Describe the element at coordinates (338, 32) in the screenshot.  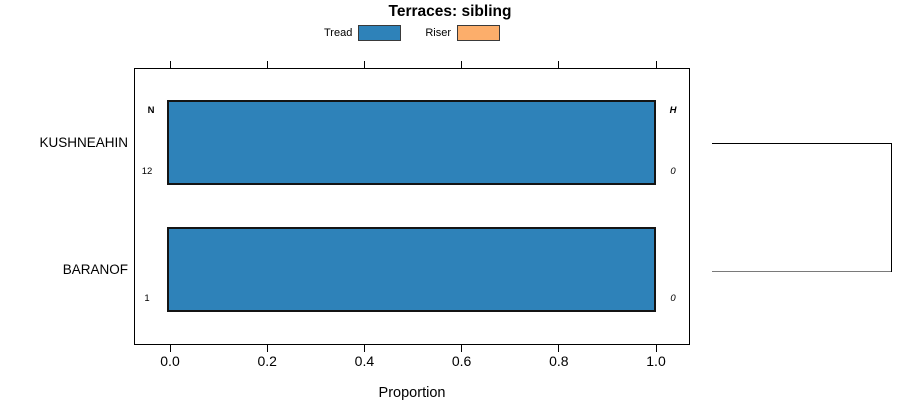
I see `legend-label: Tread` at that location.